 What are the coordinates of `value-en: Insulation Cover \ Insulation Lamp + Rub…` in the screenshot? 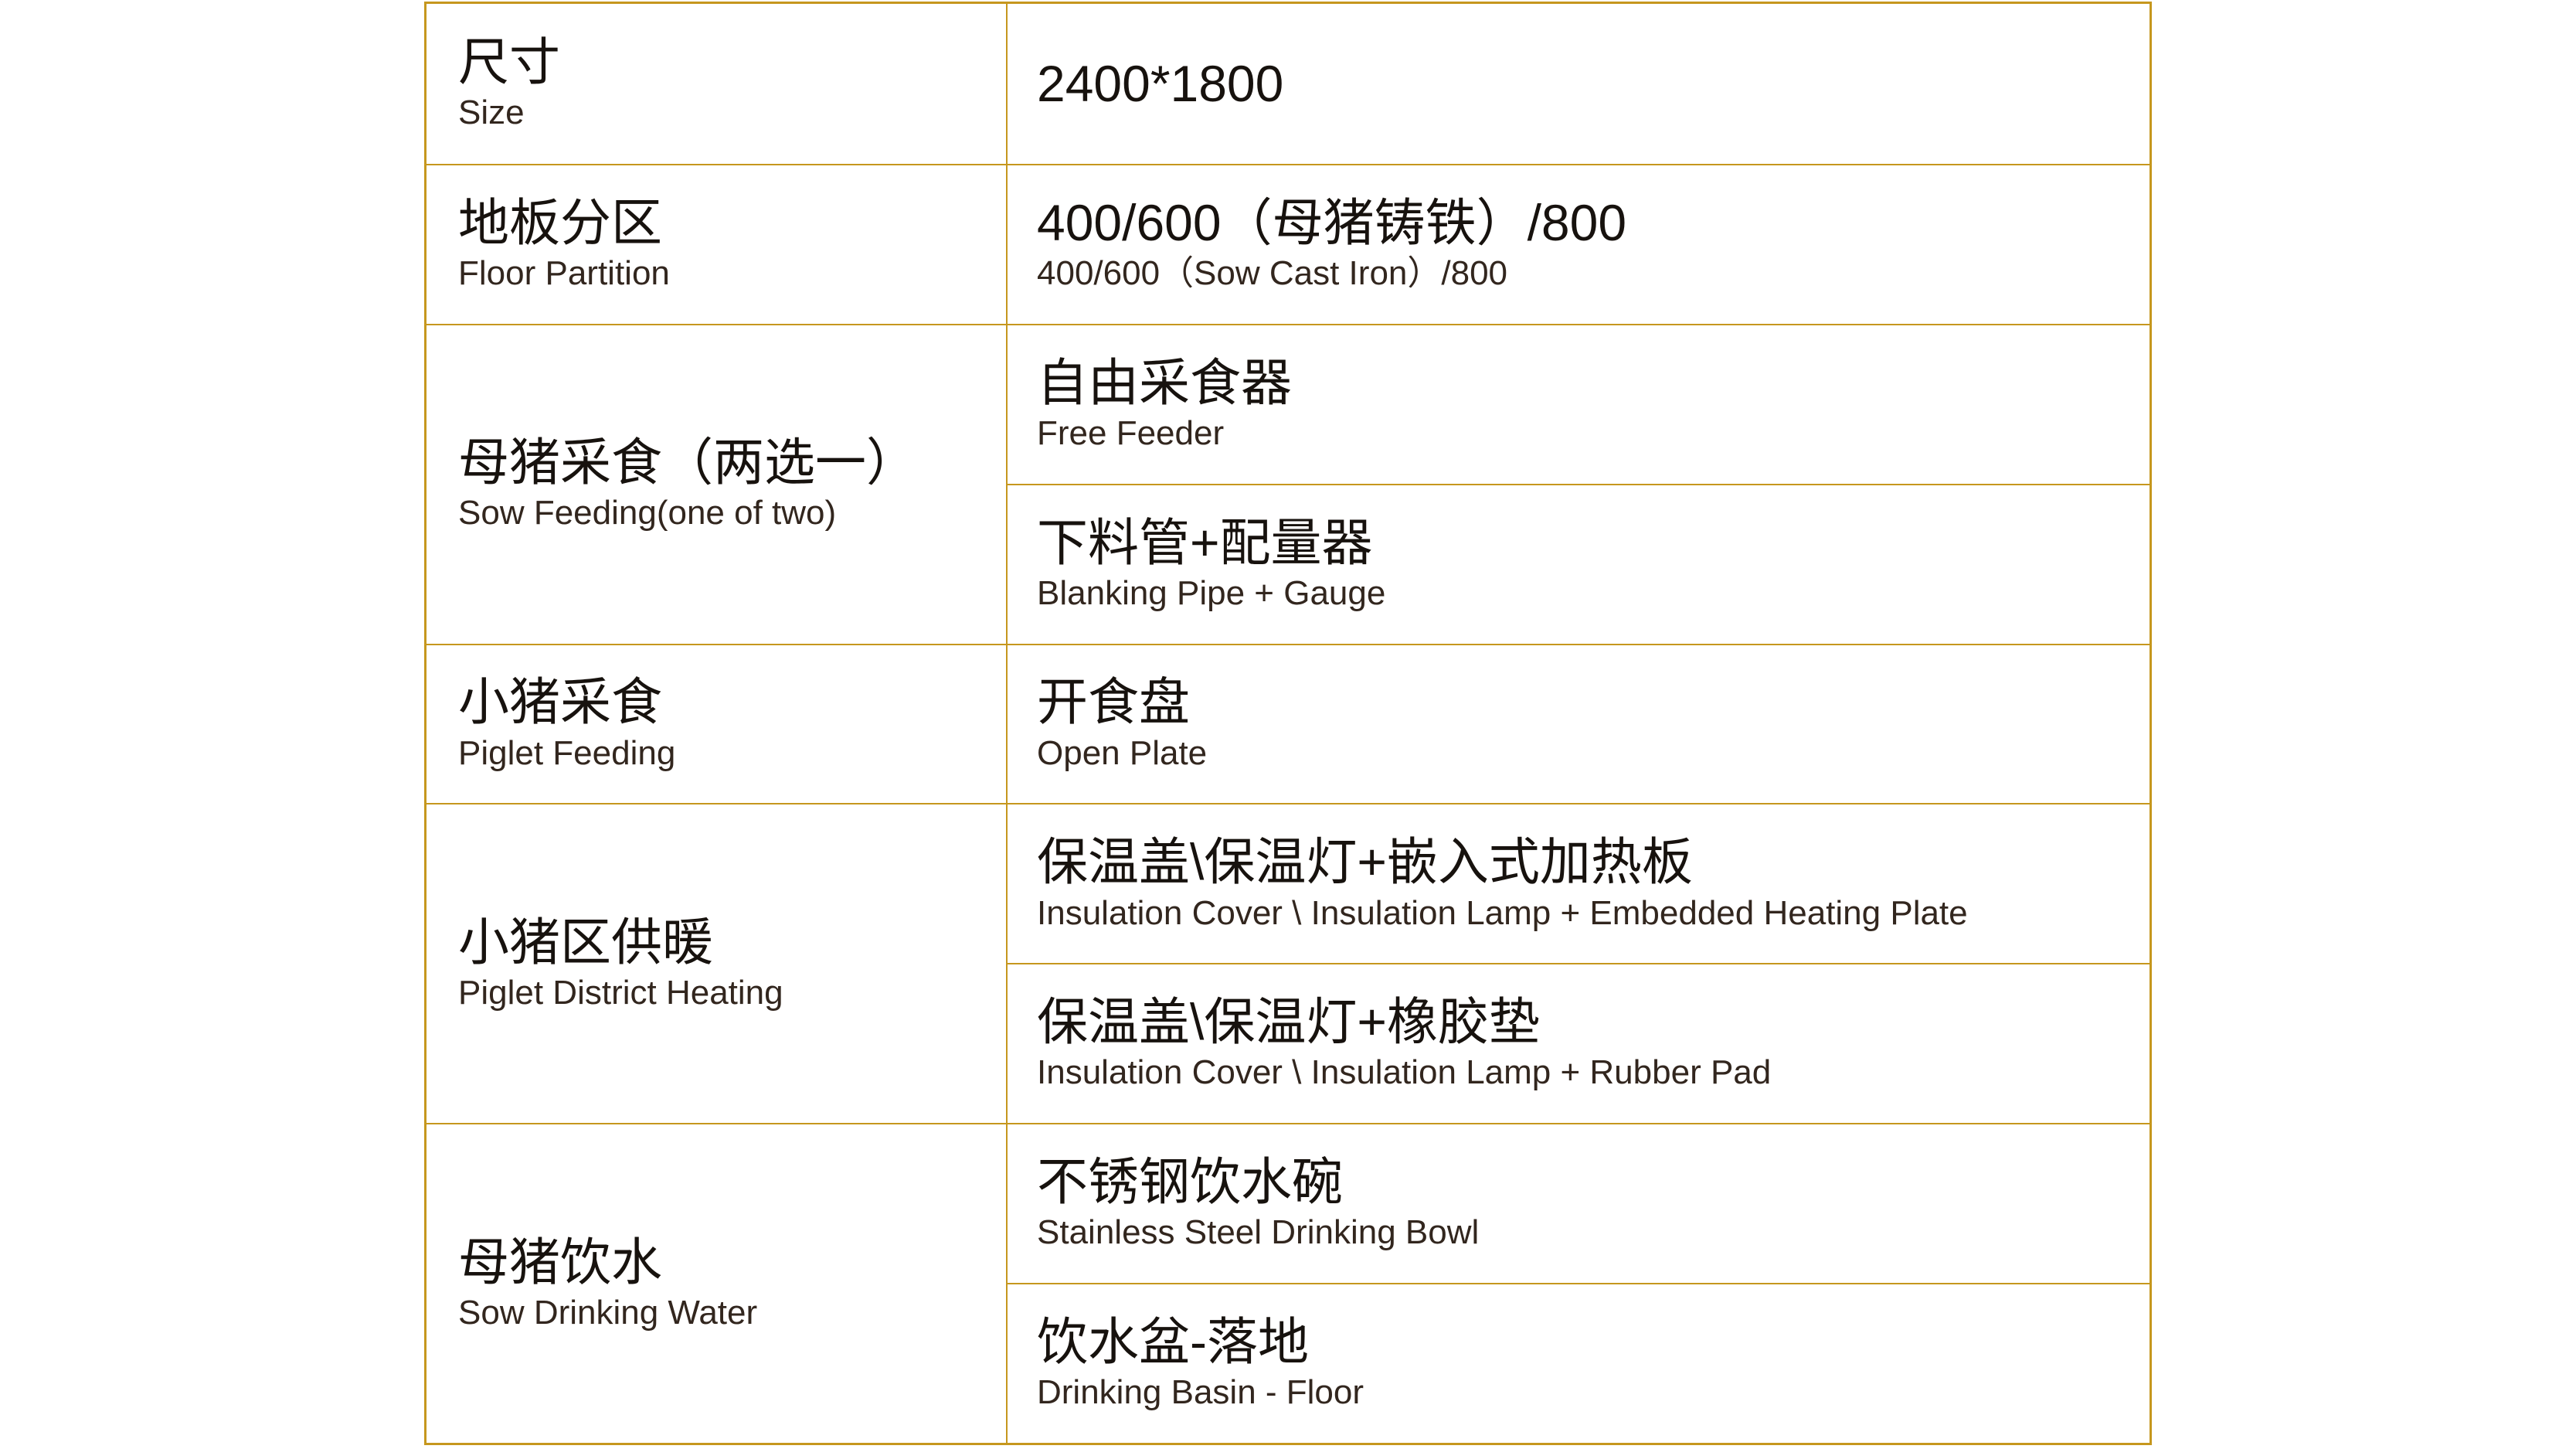 It's located at (1404, 1072).